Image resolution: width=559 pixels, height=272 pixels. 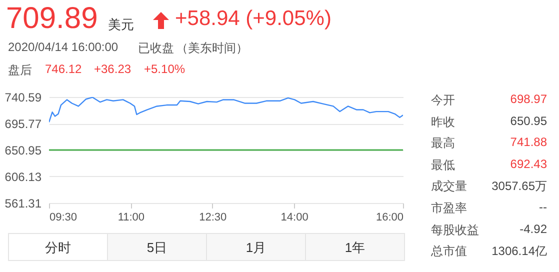 What do you see at coordinates (63, 69) in the screenshot?
I see `text: 746.12` at bounding box center [63, 69].